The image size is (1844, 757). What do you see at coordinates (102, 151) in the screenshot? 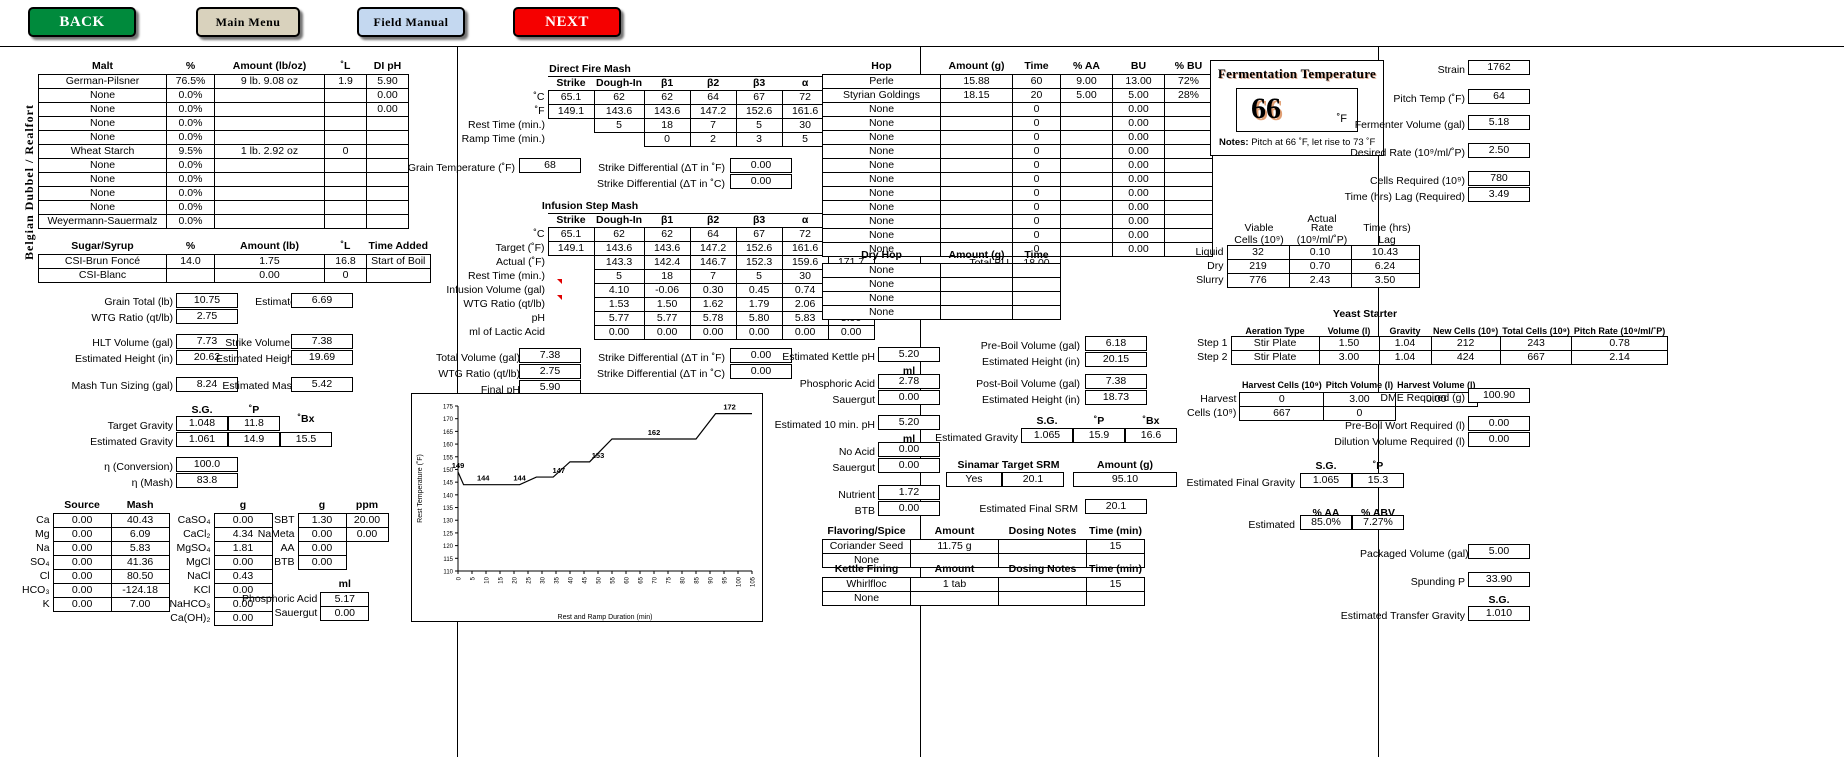
I see `table-cell: Wheat Starch` at bounding box center [102, 151].